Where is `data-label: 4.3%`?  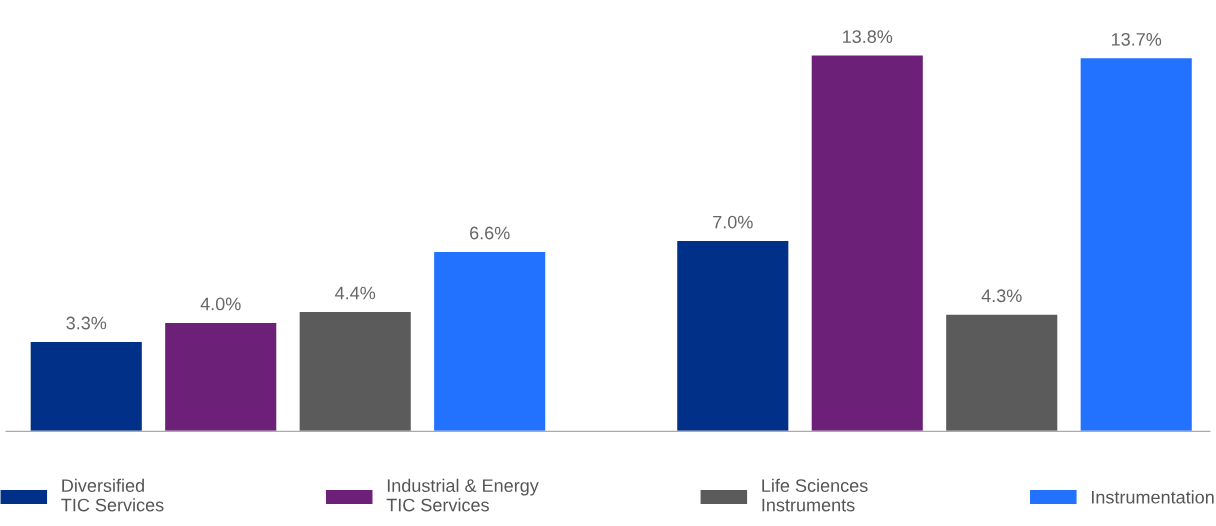 data-label: 4.3% is located at coordinates (1001, 296).